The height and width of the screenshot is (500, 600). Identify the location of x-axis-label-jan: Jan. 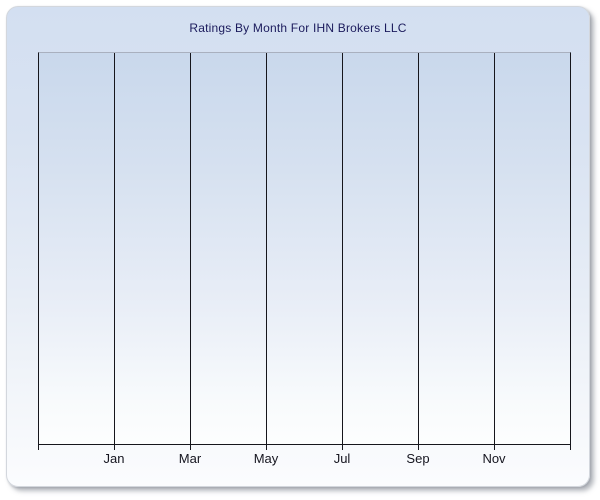
(114, 458).